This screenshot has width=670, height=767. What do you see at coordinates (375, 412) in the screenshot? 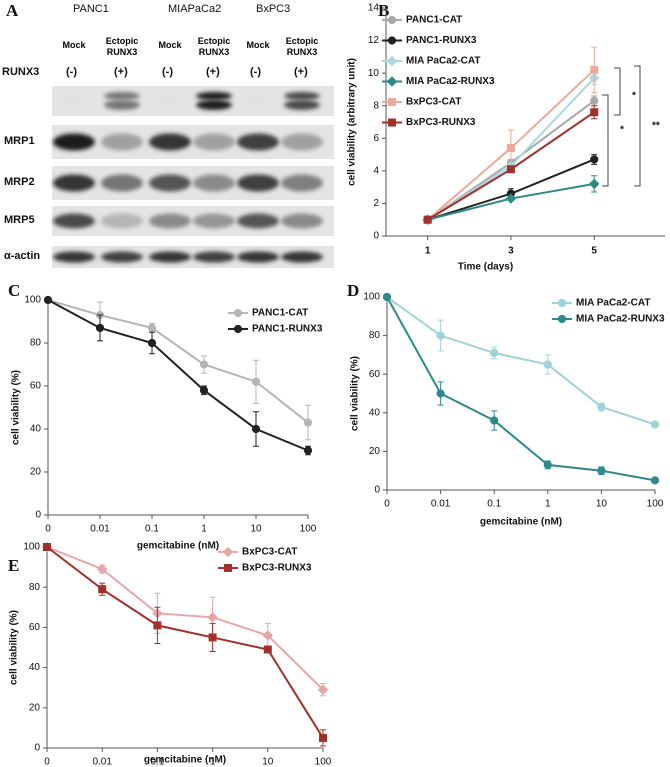
I see `y-tick-label: 40` at bounding box center [375, 412].